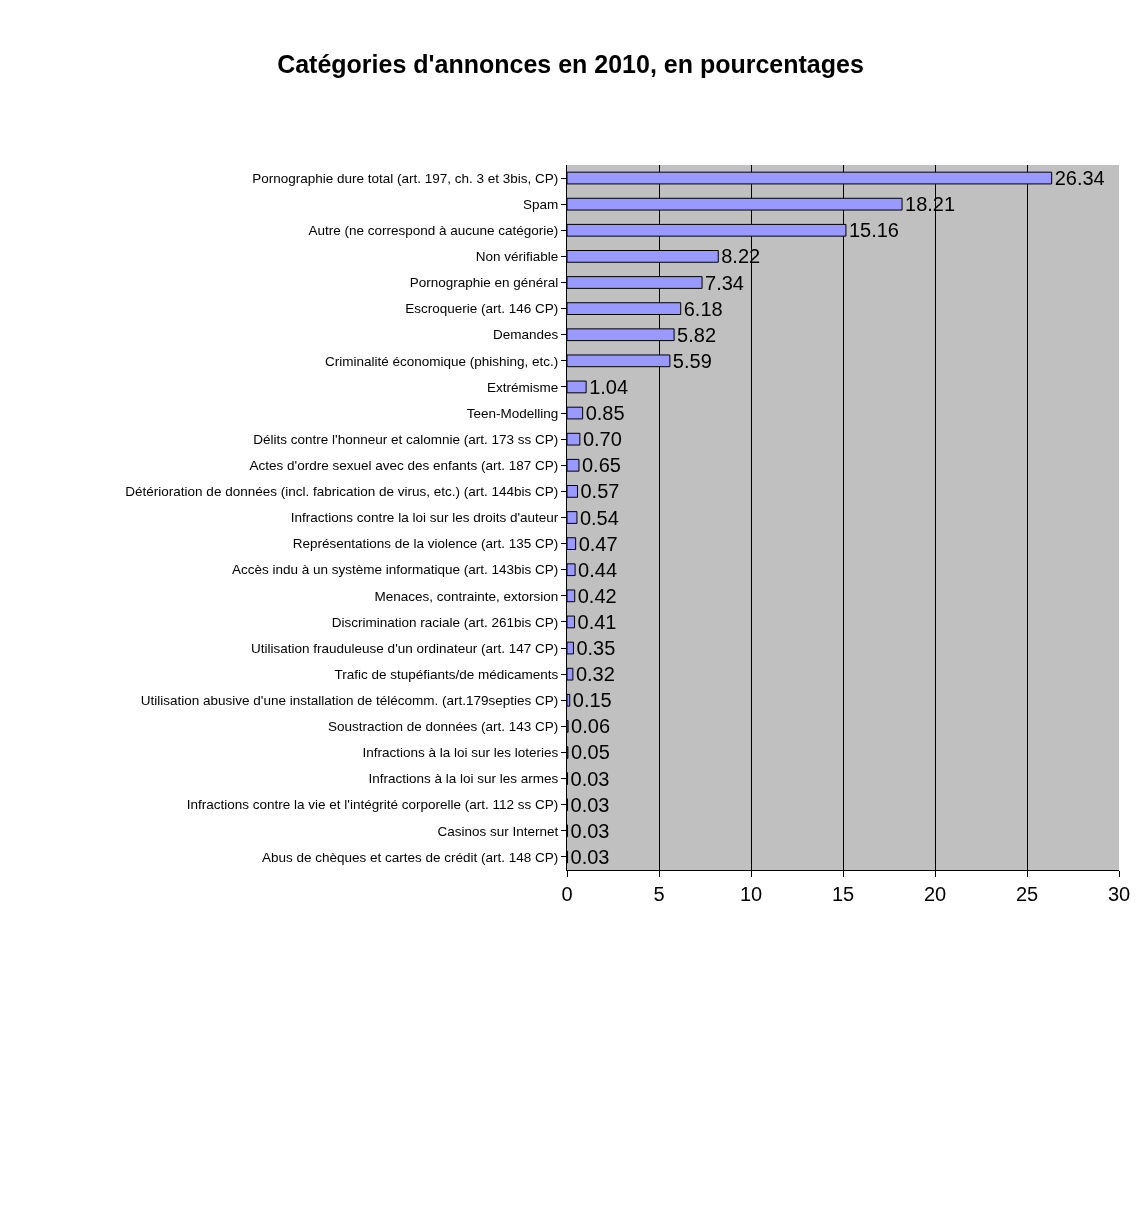  Describe the element at coordinates (935, 894) in the screenshot. I see `x-tick-label: 20` at that location.